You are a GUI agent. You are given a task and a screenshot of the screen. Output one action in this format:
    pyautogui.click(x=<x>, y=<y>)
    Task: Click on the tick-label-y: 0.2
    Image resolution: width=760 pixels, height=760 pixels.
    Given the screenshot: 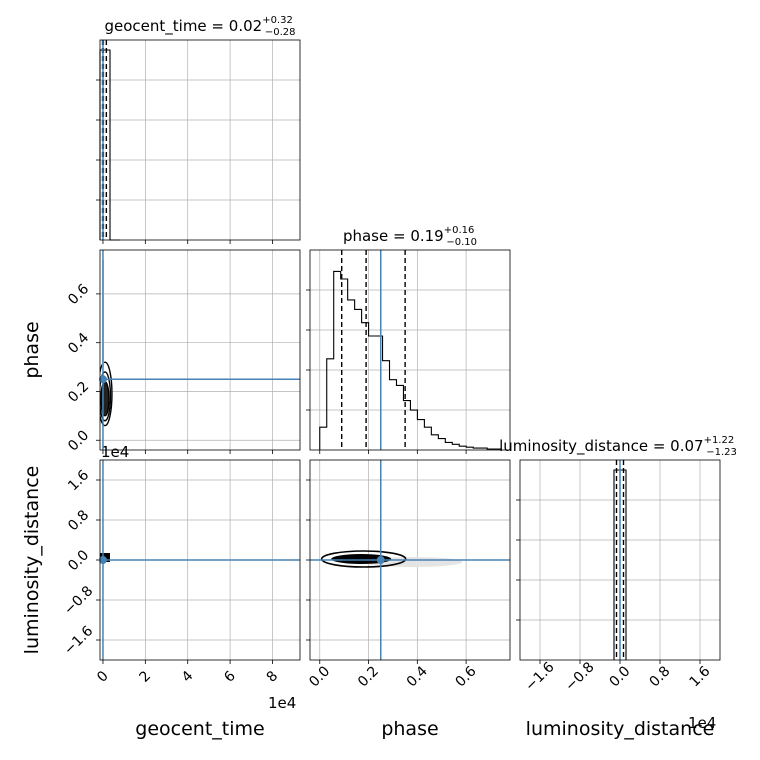 What is the action you would take?
    pyautogui.click(x=78, y=392)
    